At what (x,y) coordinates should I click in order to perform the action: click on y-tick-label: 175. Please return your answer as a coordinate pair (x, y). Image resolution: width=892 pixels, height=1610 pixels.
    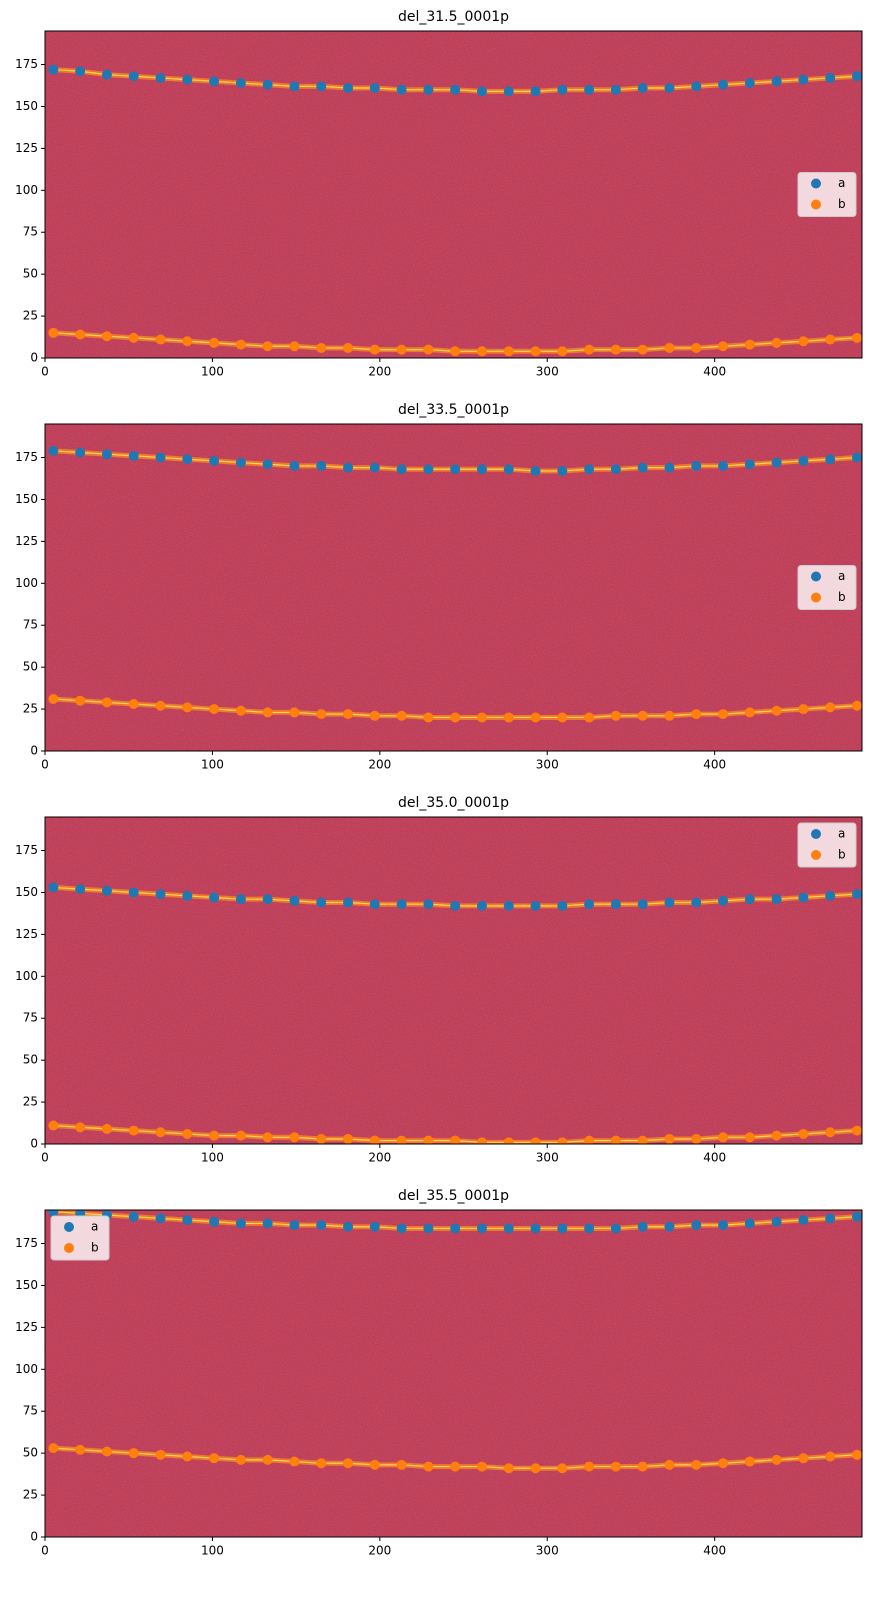
    Looking at the image, I should click on (26, 64).